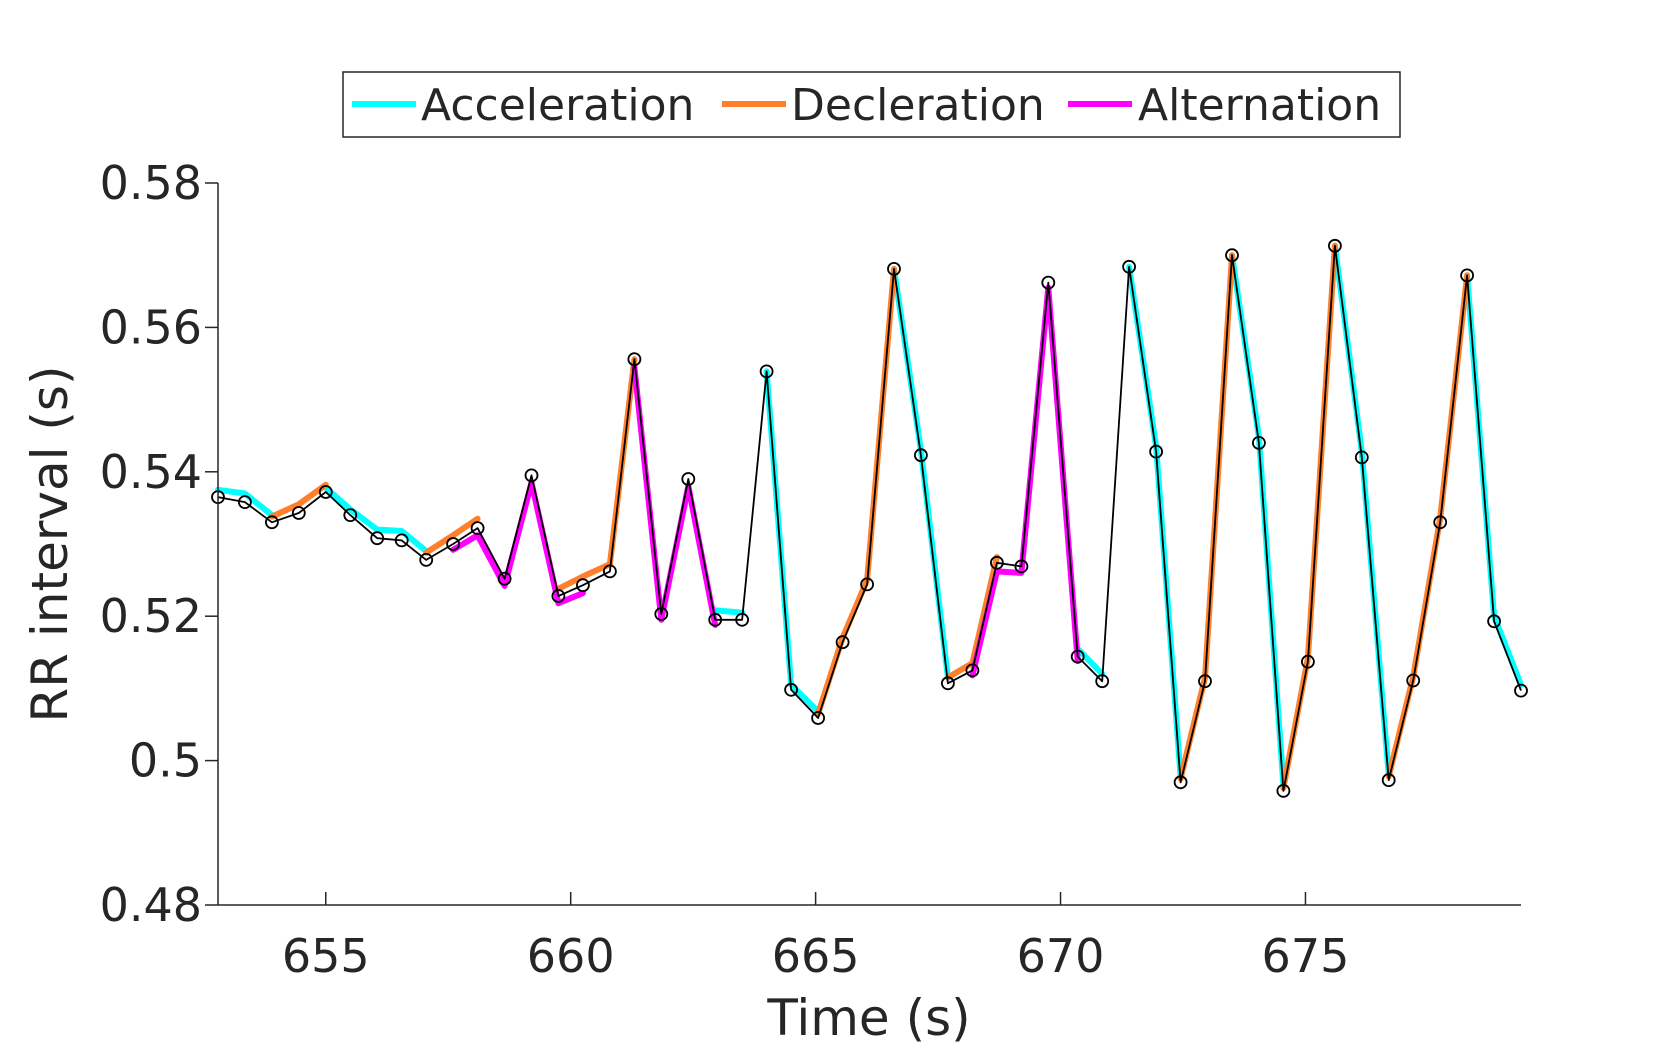 The height and width of the screenshot is (1042, 1667). Describe the element at coordinates (571, 956) in the screenshot. I see `x-tick-label-1: 660` at that location.